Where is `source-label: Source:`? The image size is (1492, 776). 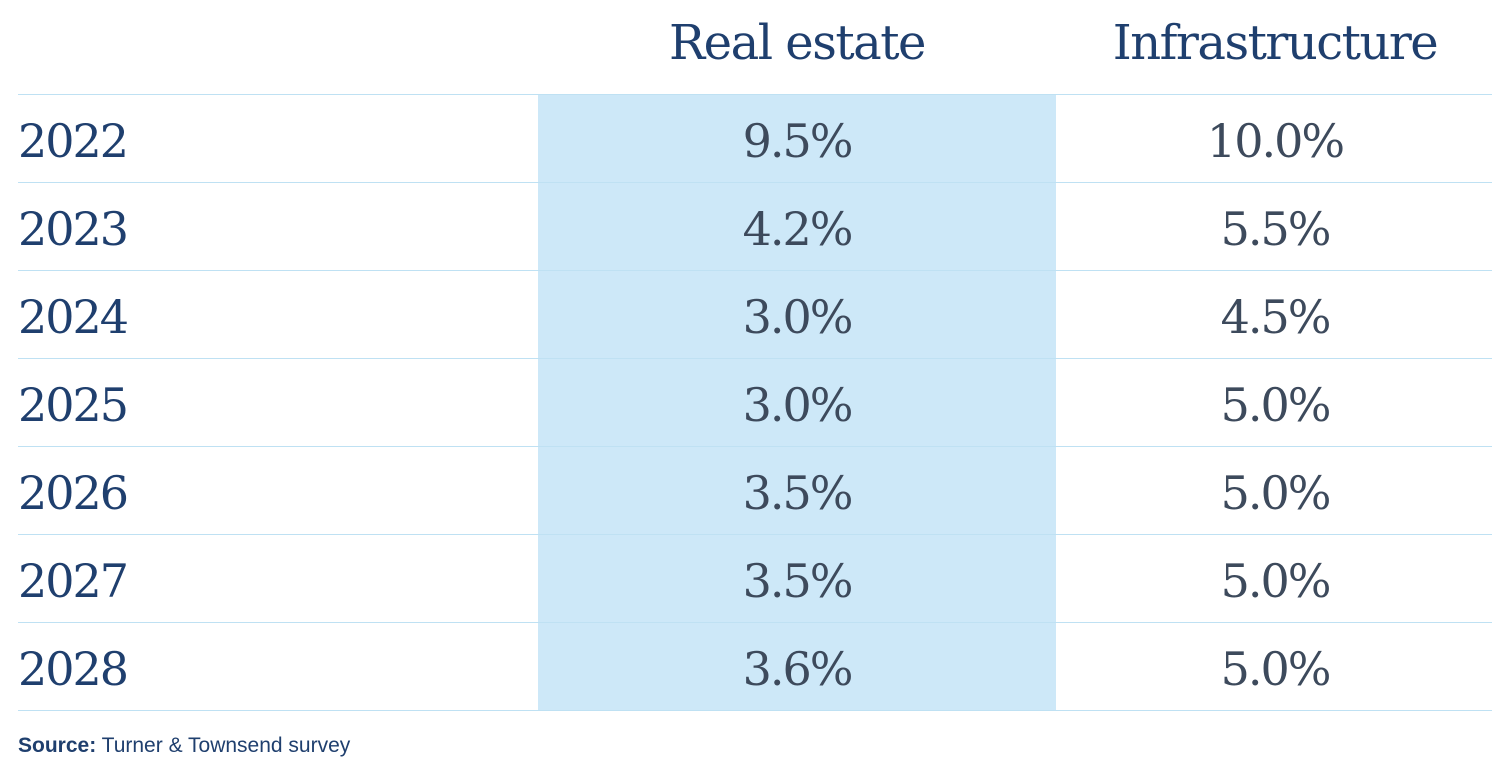 source-label: Source: is located at coordinates (57, 745).